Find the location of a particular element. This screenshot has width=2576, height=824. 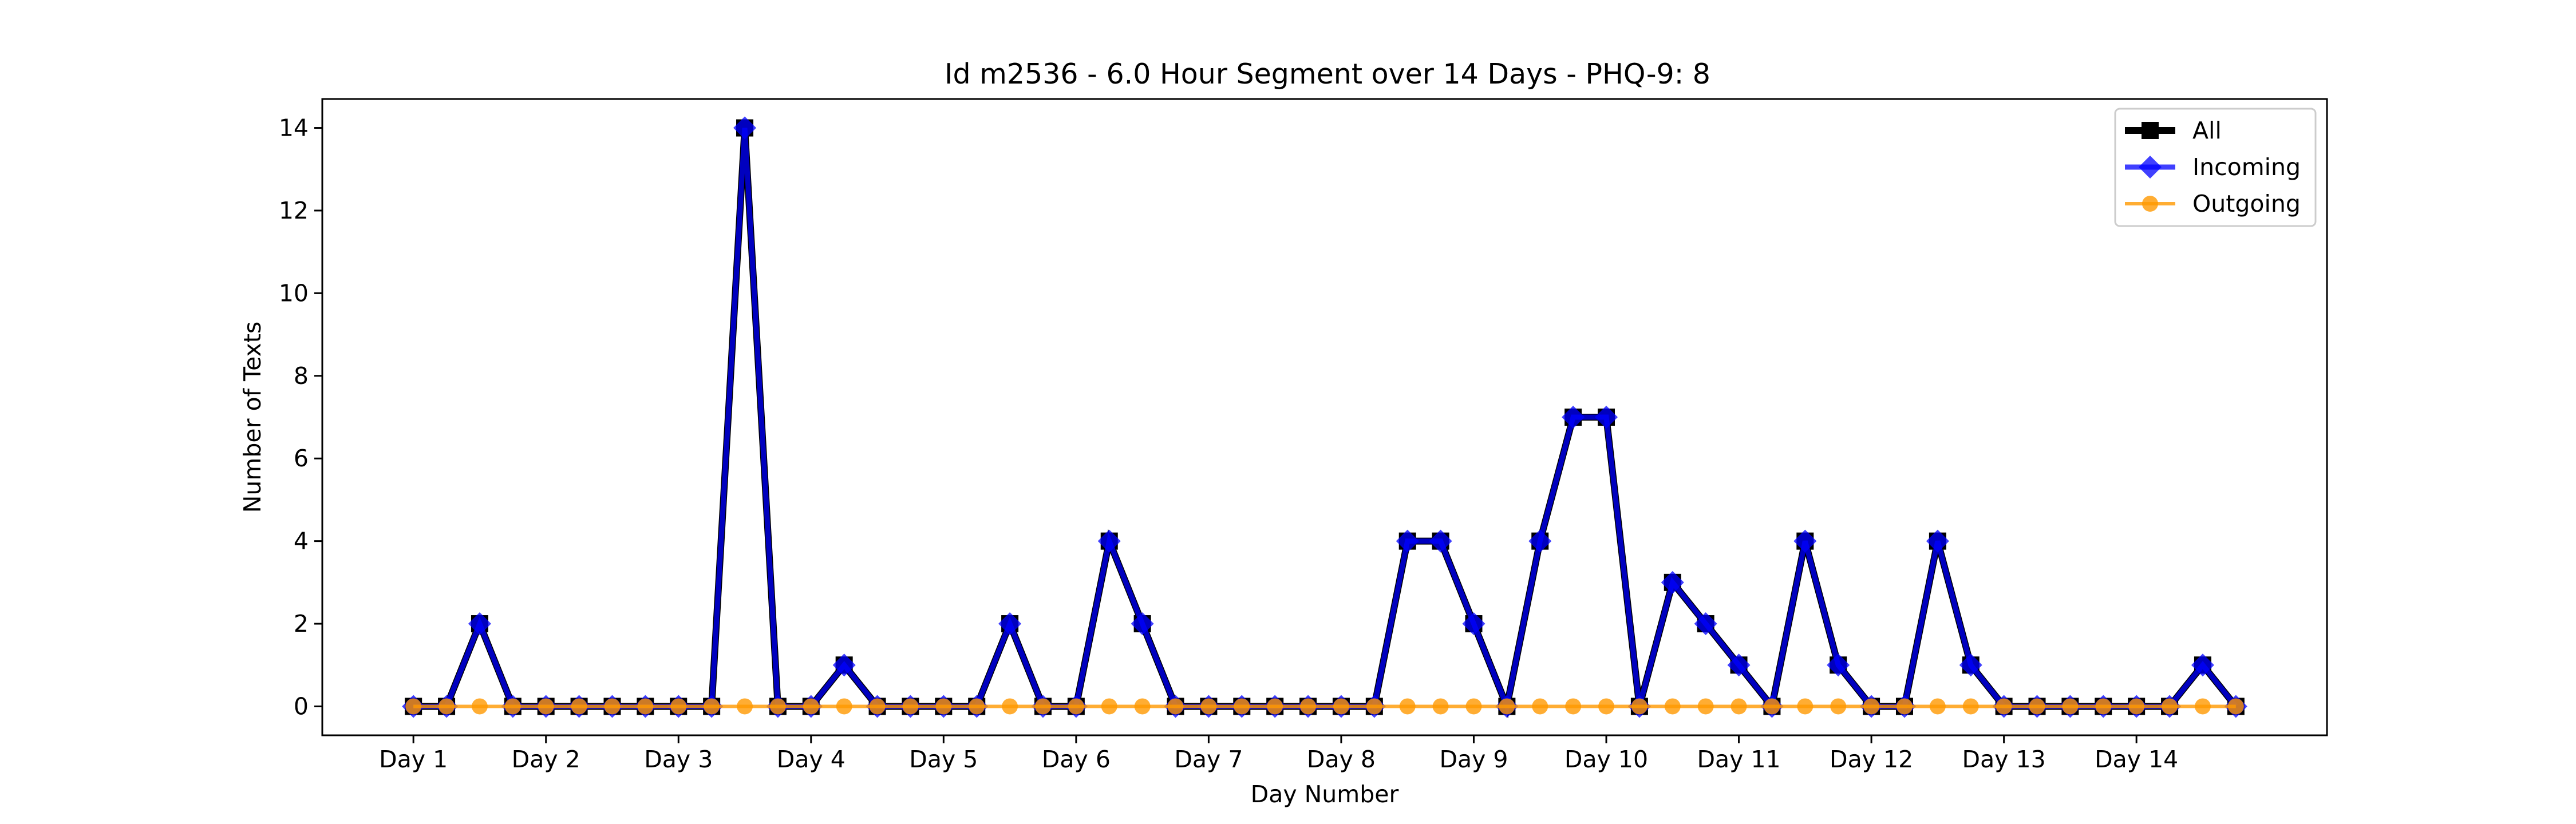

y-tick-label: 14 is located at coordinates (294, 128).